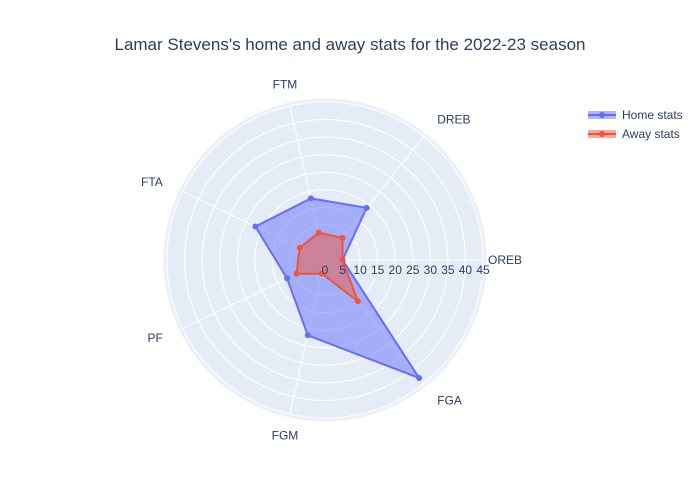 This screenshot has height=500, width=700. Describe the element at coordinates (505, 260) in the screenshot. I see `category-label-oreb: OREB` at that location.